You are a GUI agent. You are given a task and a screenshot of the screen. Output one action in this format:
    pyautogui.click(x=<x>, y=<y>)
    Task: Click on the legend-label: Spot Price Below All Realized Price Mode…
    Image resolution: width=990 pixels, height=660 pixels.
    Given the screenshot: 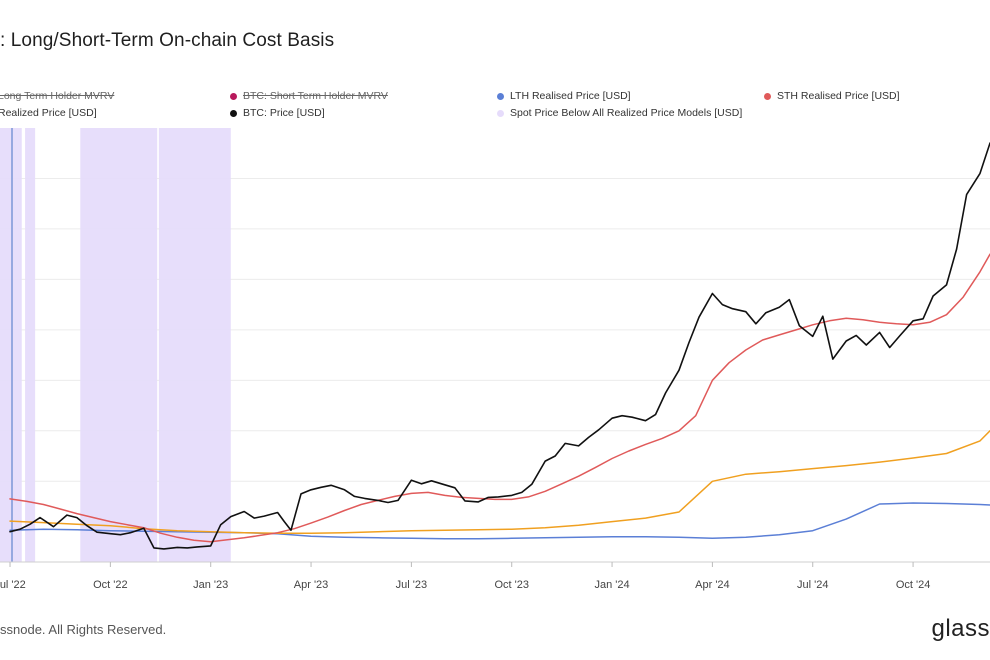 What is the action you would take?
    pyautogui.click(x=626, y=113)
    